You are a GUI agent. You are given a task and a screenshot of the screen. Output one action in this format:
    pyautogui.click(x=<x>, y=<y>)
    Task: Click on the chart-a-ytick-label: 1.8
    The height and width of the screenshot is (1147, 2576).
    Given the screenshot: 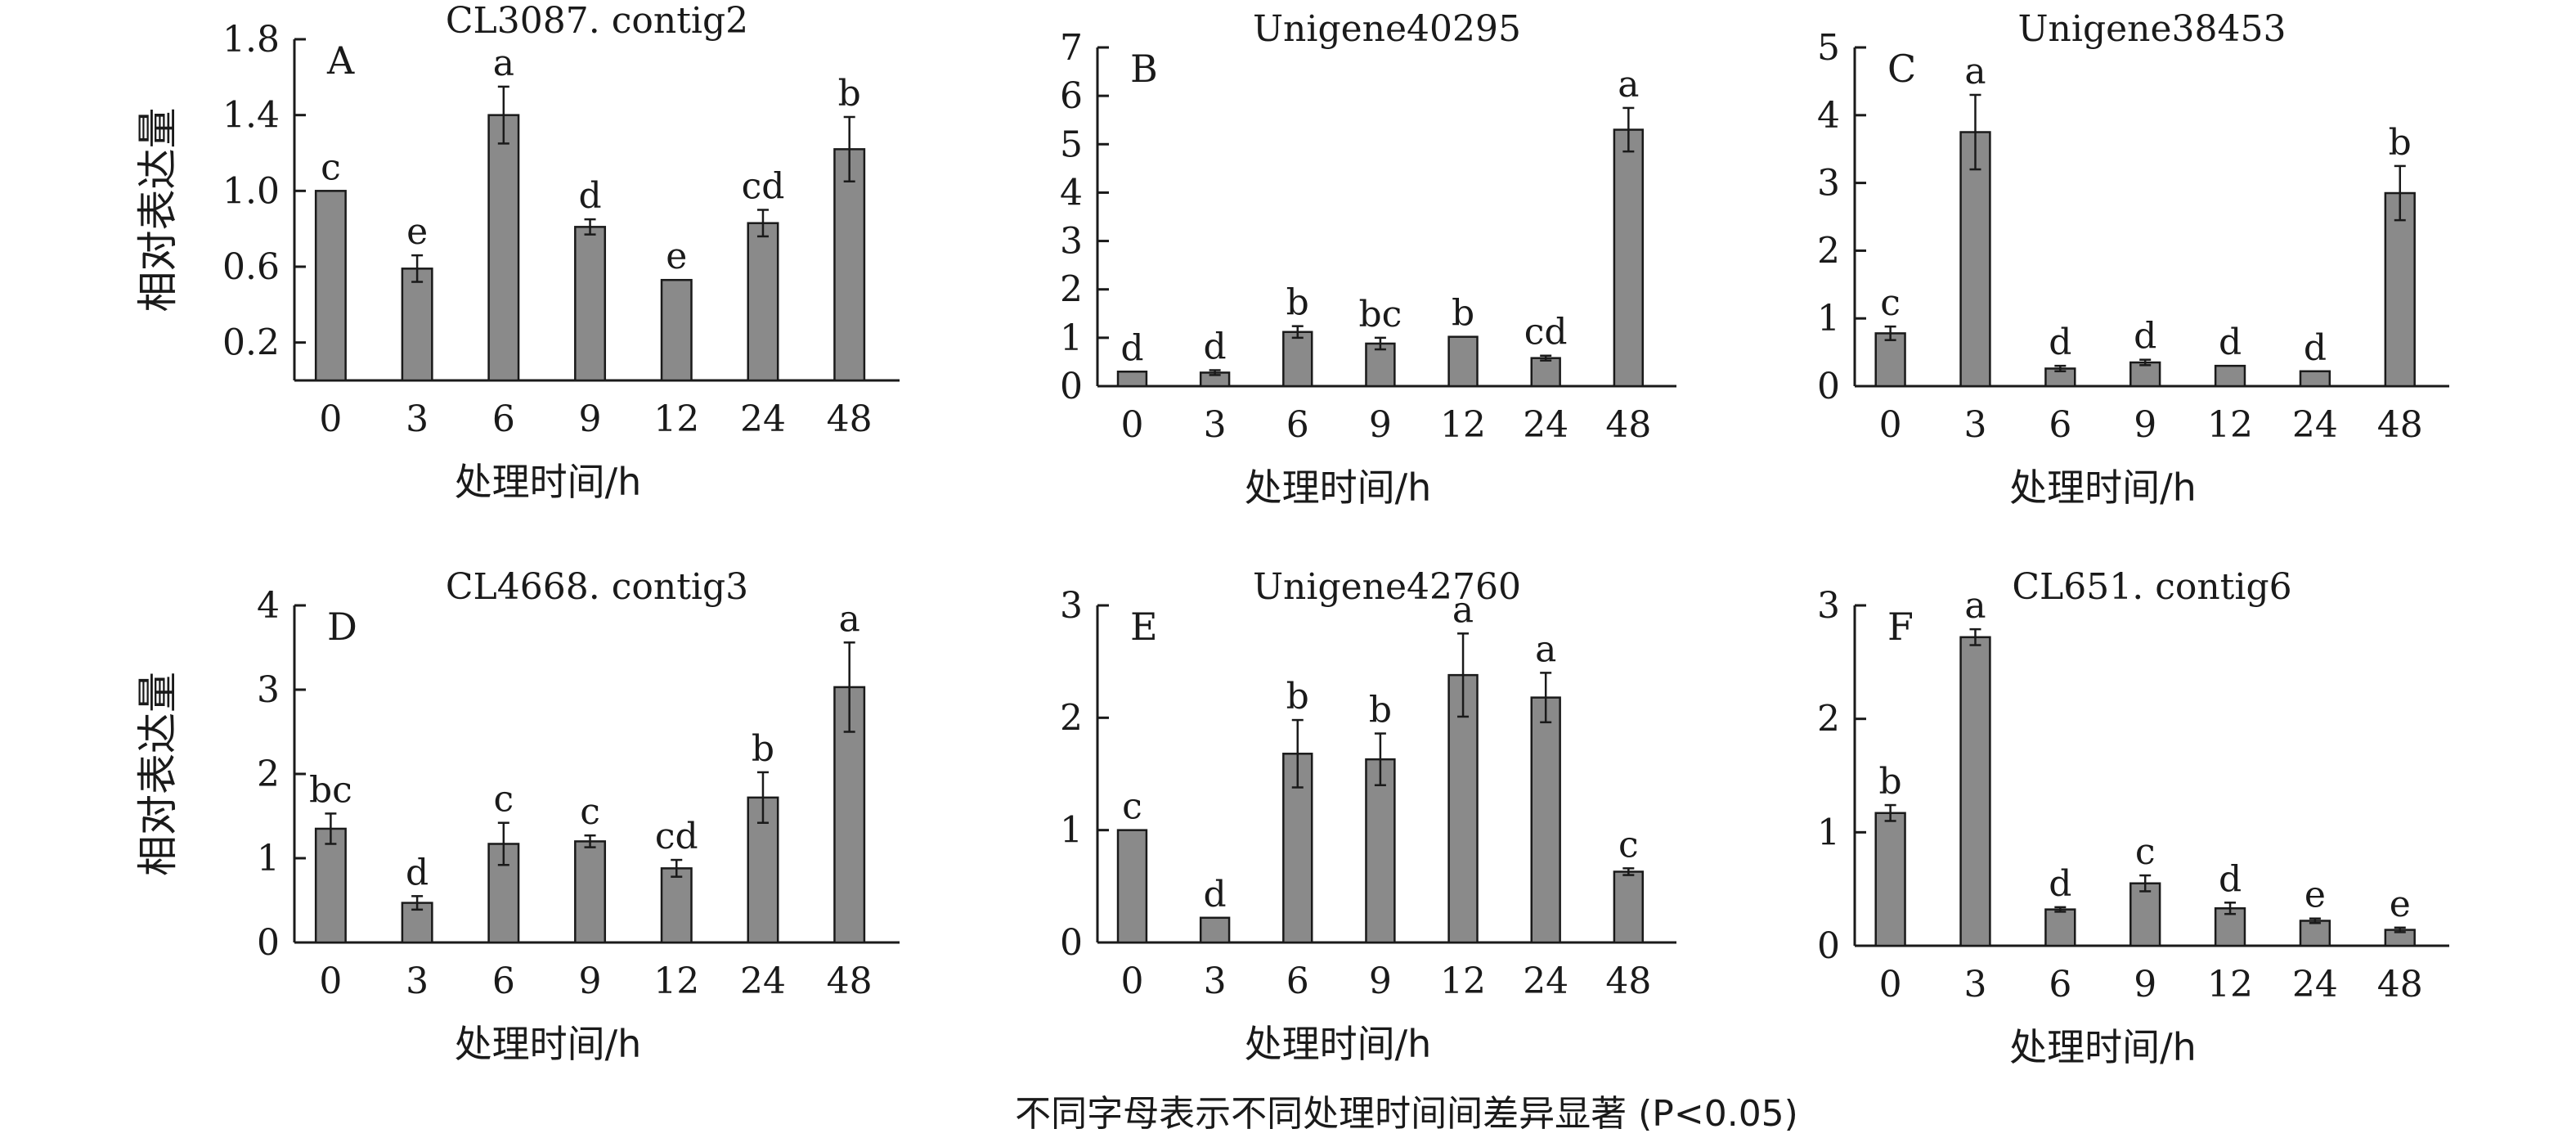 What is the action you would take?
    pyautogui.click(x=251, y=40)
    